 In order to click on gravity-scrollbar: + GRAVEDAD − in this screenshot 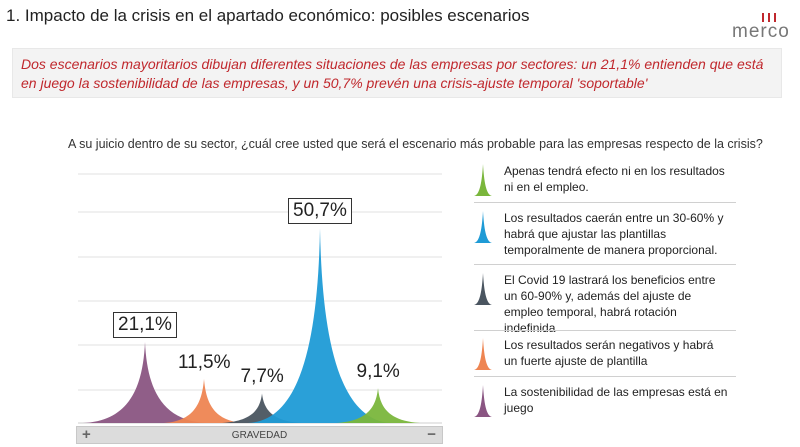, I will do `click(259, 435)`.